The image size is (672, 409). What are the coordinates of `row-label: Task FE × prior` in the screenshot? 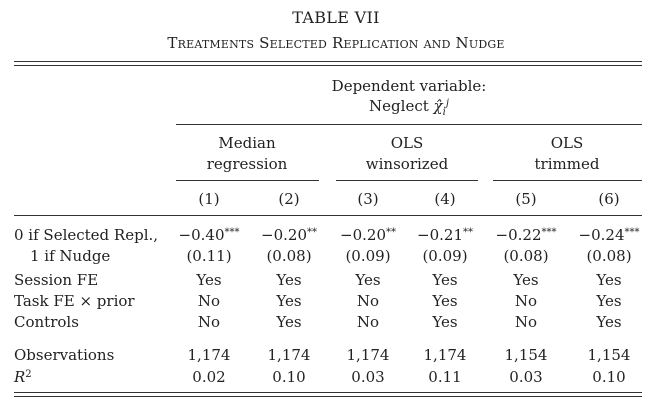 It's located at (74, 301).